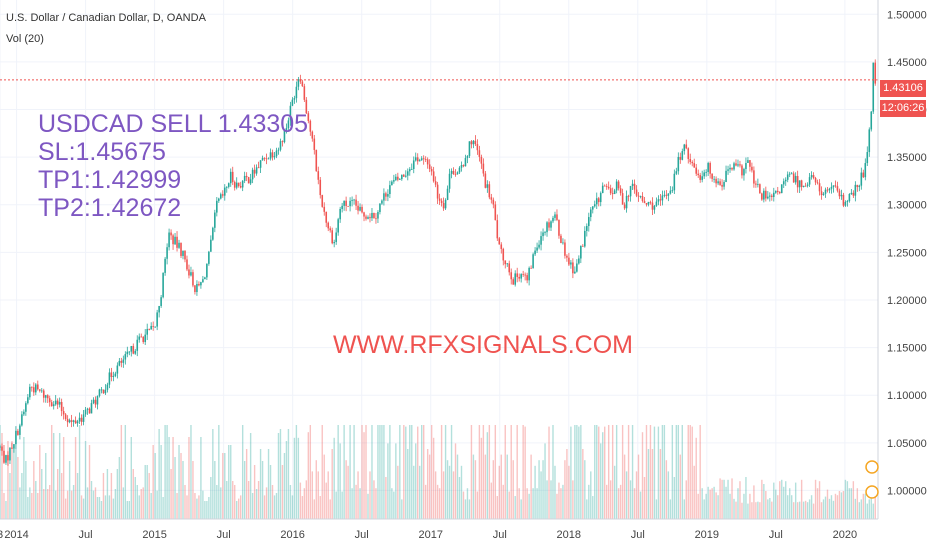  I want to click on volume-indicator-label: Vol (20), so click(25, 39).